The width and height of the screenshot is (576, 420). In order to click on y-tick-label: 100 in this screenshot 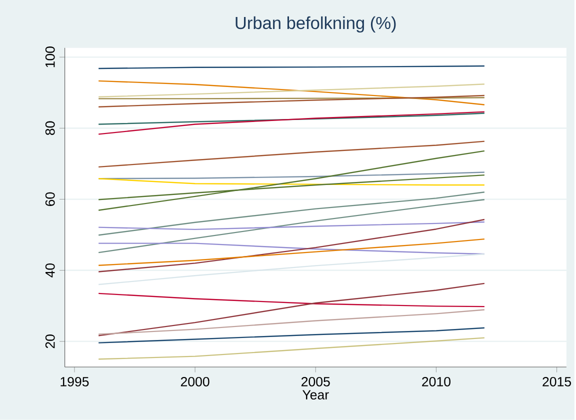, I will do `click(50, 57)`.